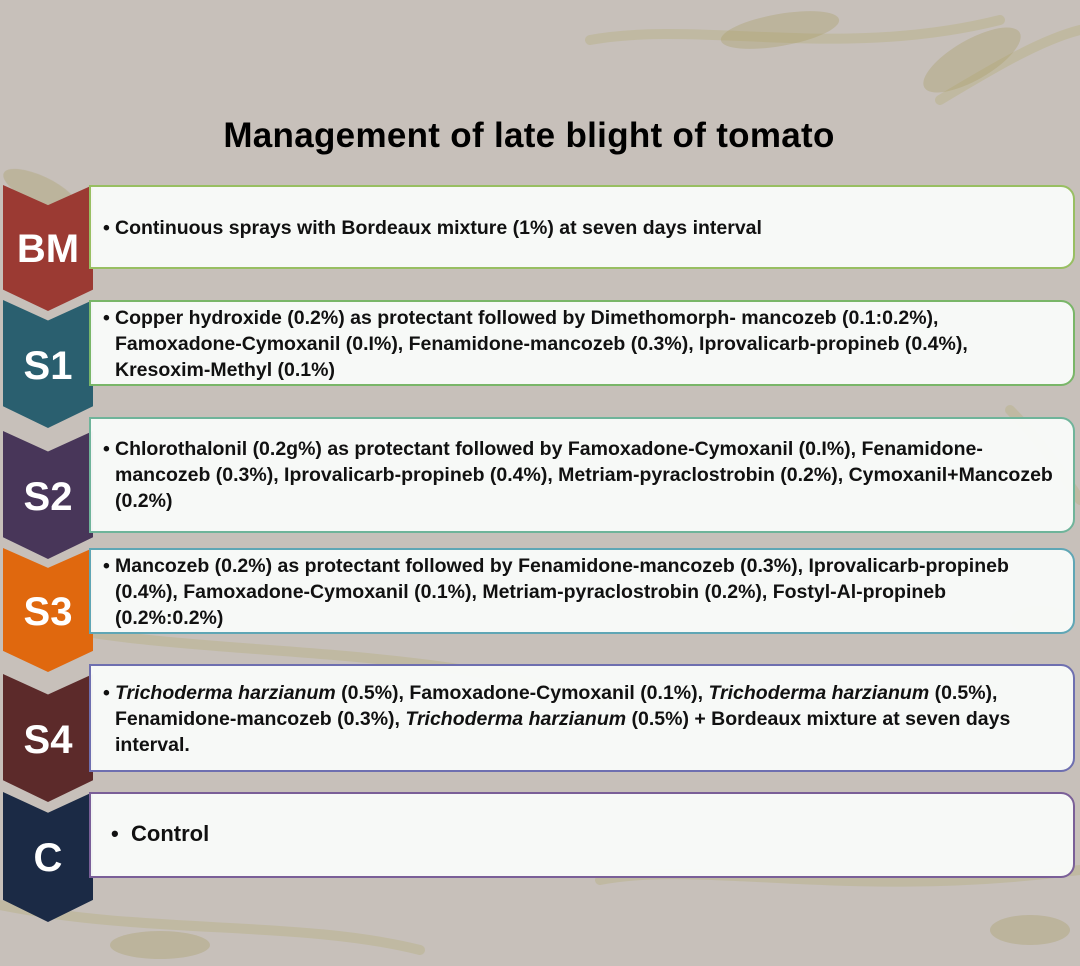  I want to click on strategy-label: BM, so click(48, 249).